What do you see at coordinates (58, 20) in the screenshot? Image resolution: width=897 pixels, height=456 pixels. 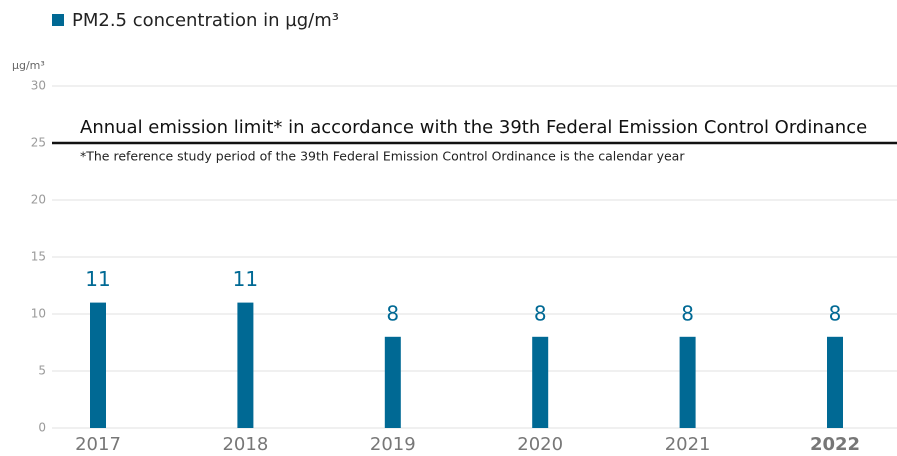 I see `legend-swatch` at bounding box center [58, 20].